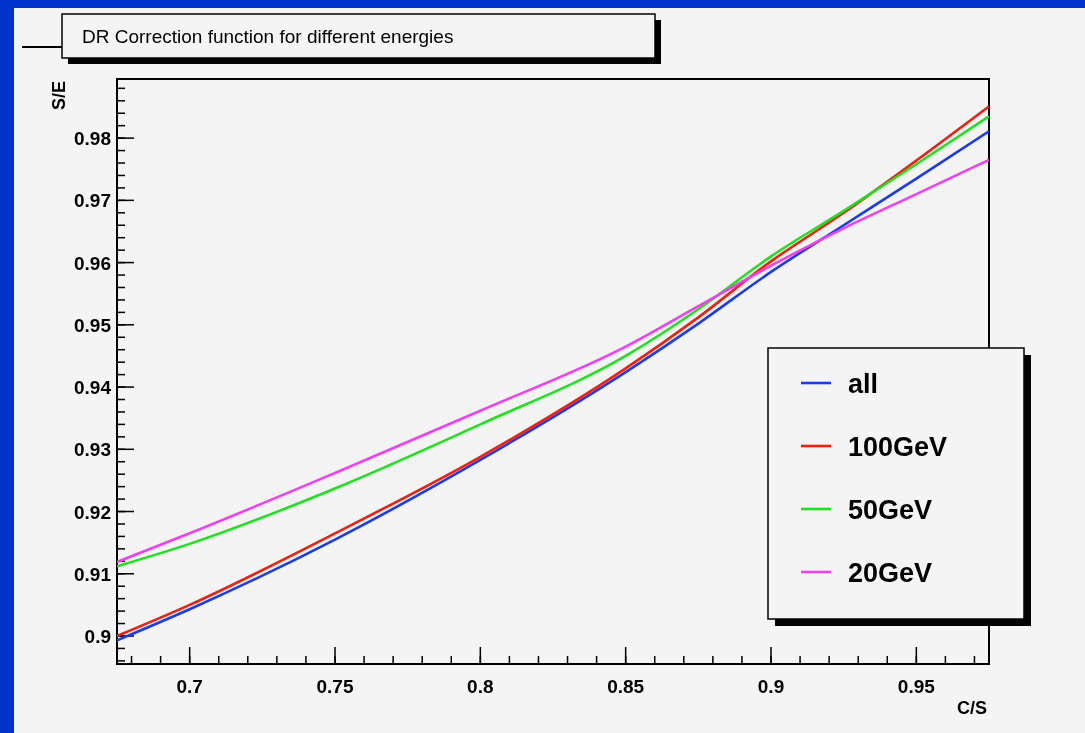  What do you see at coordinates (268, 36) in the screenshot?
I see `chart-title: DR Correction function for different energies` at bounding box center [268, 36].